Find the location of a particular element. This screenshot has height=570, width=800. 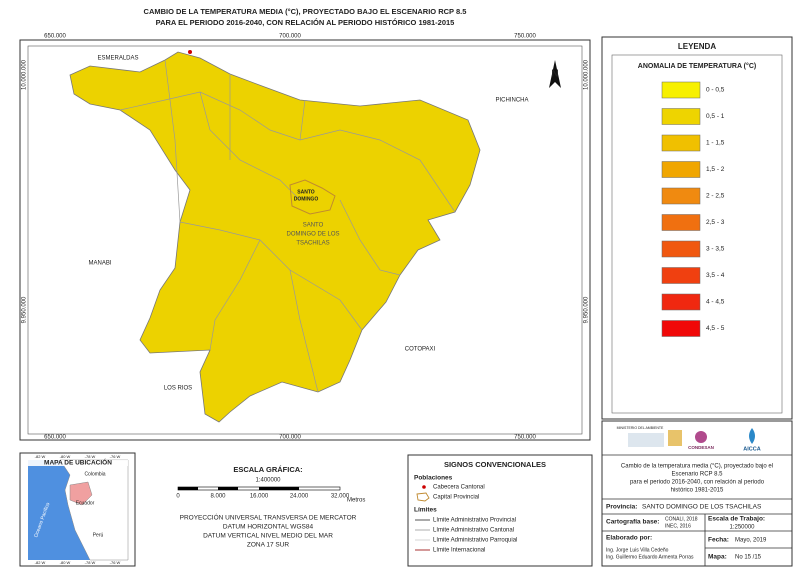

signs-item: Cabecera Cantonal is located at coordinates (459, 488).